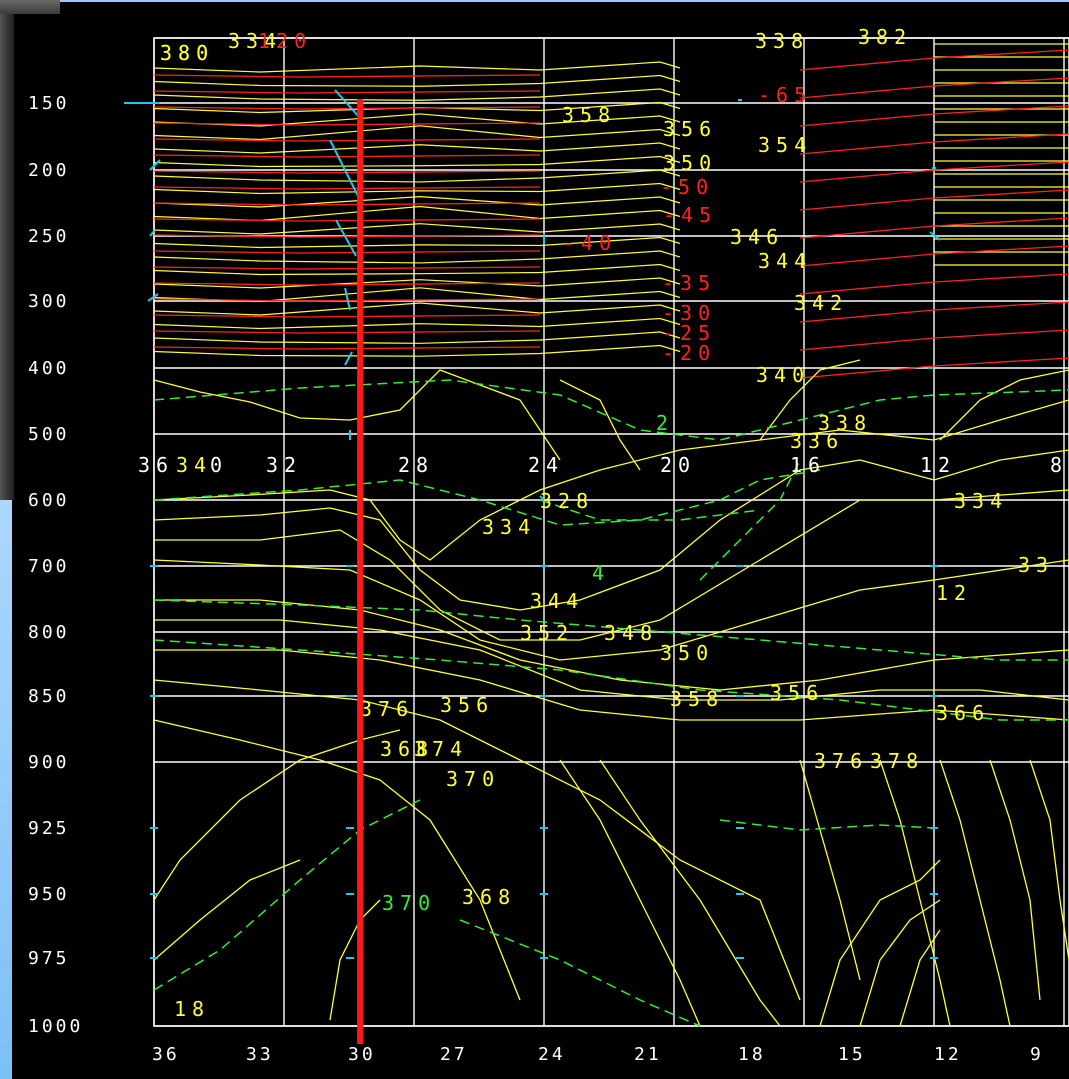  I want to click on contour-label: 24, so click(546, 465).